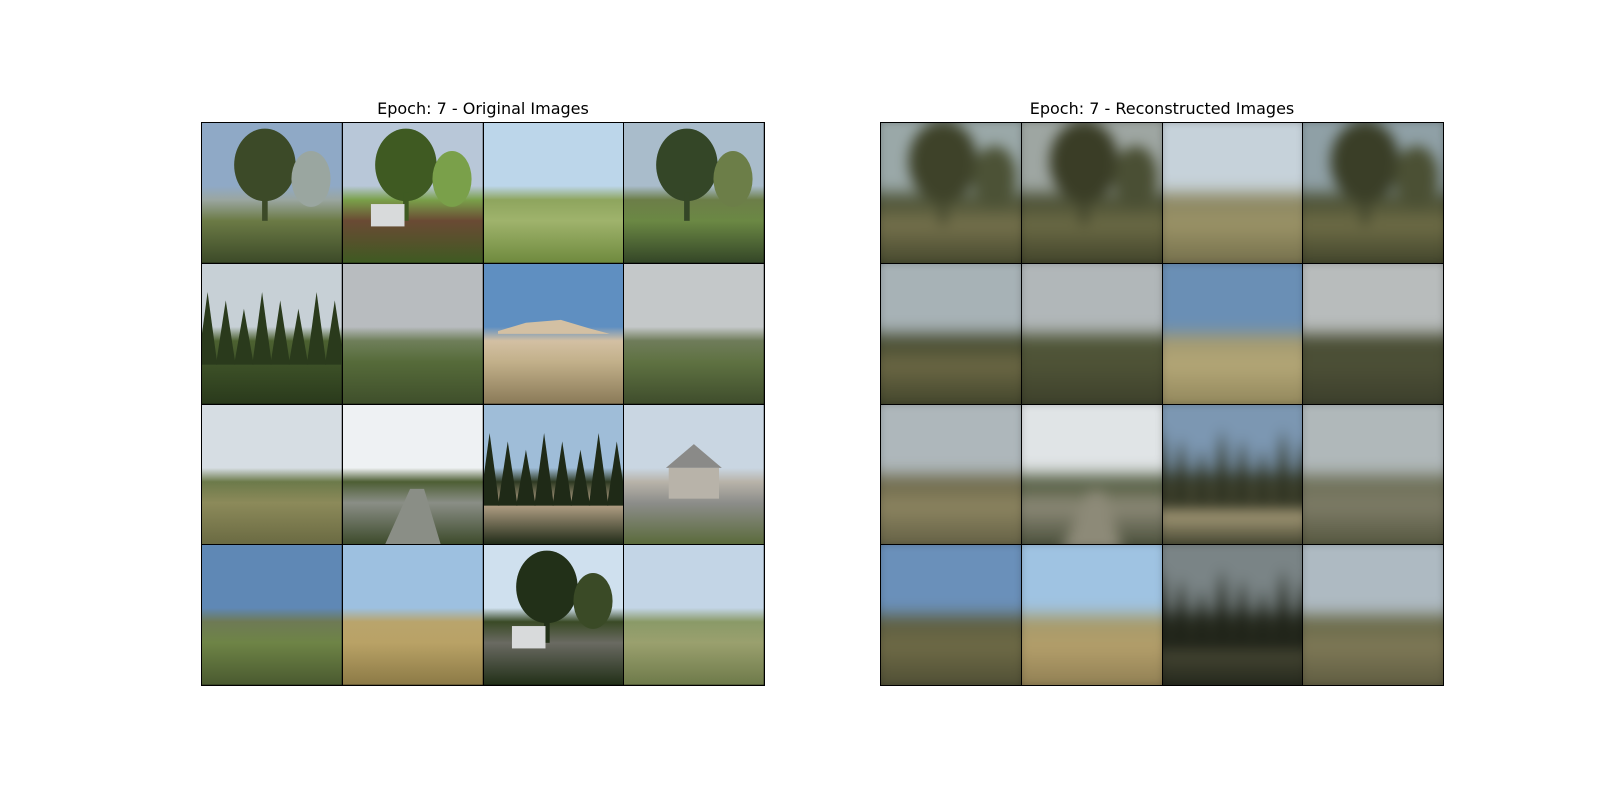 This screenshot has width=1600, height=800. I want to click on original-images-title: Epoch: 7 - Original Images, so click(483, 108).